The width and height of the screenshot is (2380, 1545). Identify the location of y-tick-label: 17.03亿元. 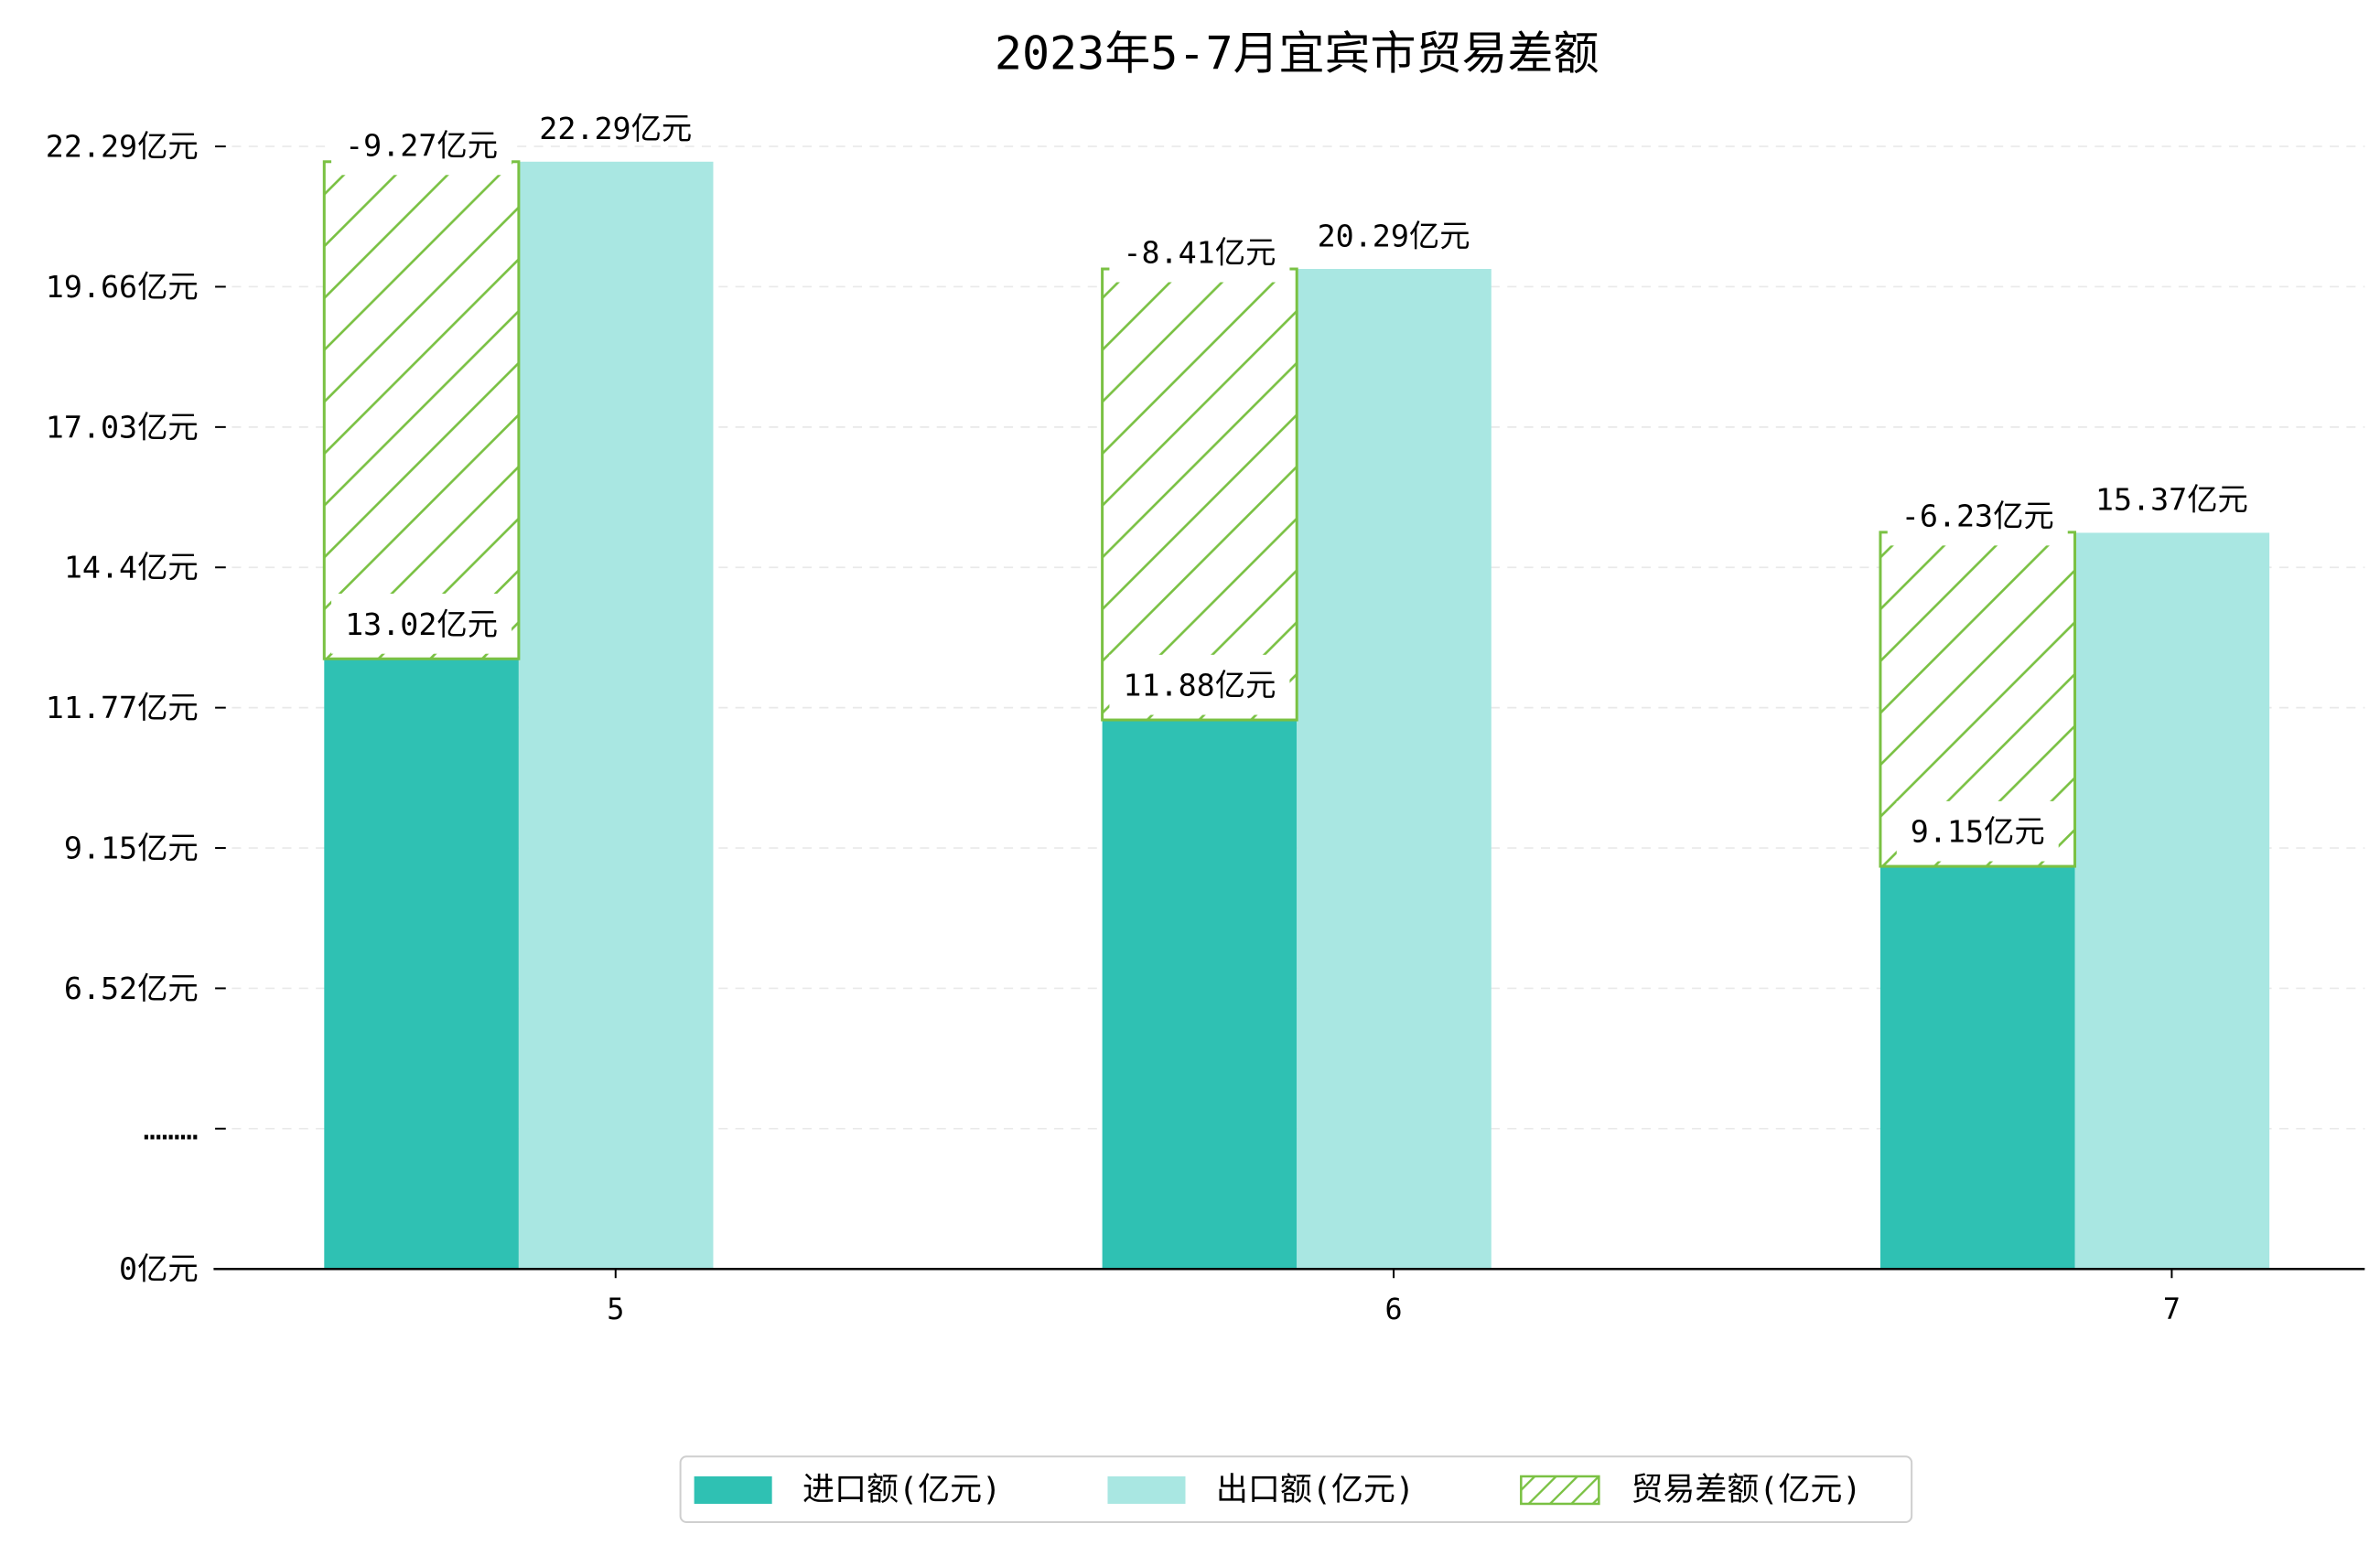
(122, 427).